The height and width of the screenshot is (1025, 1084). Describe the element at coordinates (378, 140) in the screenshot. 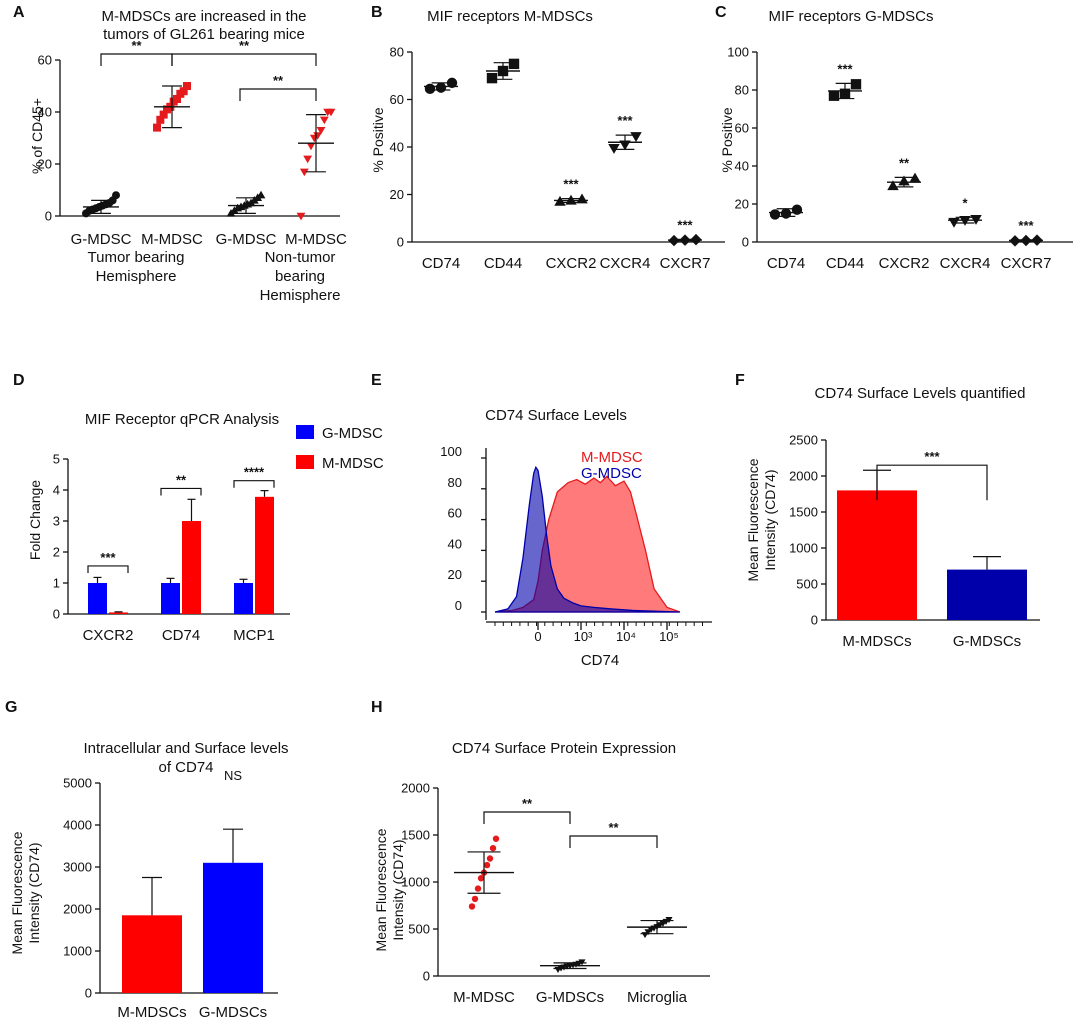

I see `chart-b-ylabel: % Positive` at that location.